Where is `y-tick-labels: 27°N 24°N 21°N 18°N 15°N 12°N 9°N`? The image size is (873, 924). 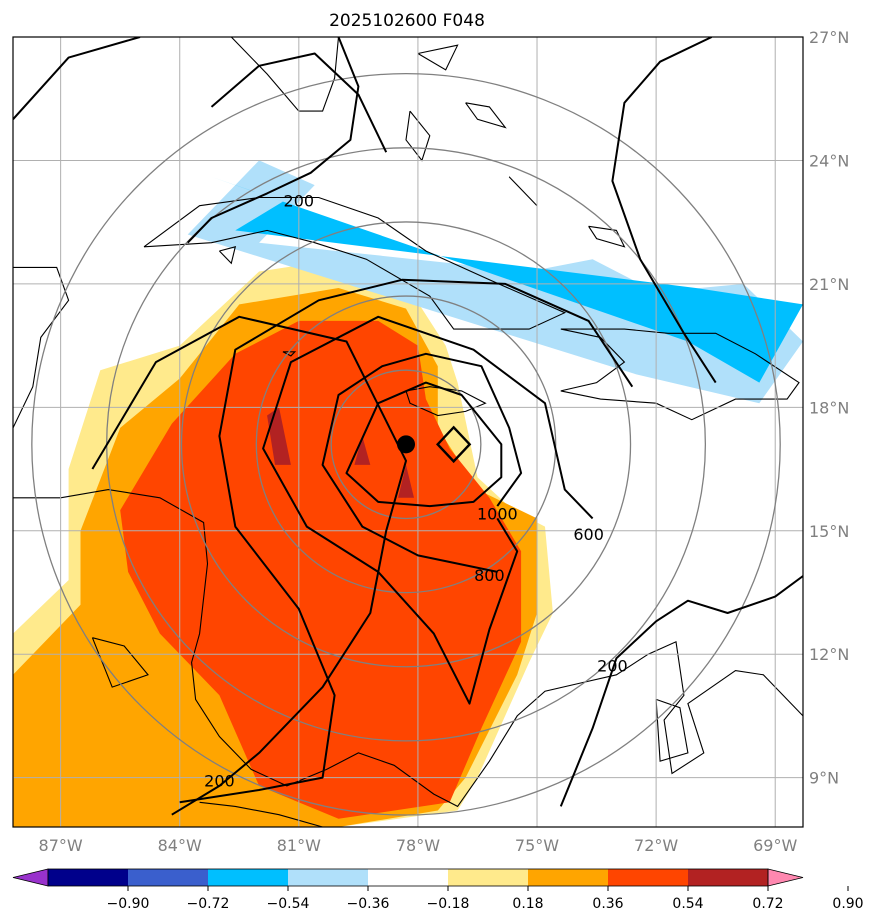
y-tick-labels: 27°N 24°N 21°N 18°N 15°N 12°N 9°N is located at coordinates (829, 408).